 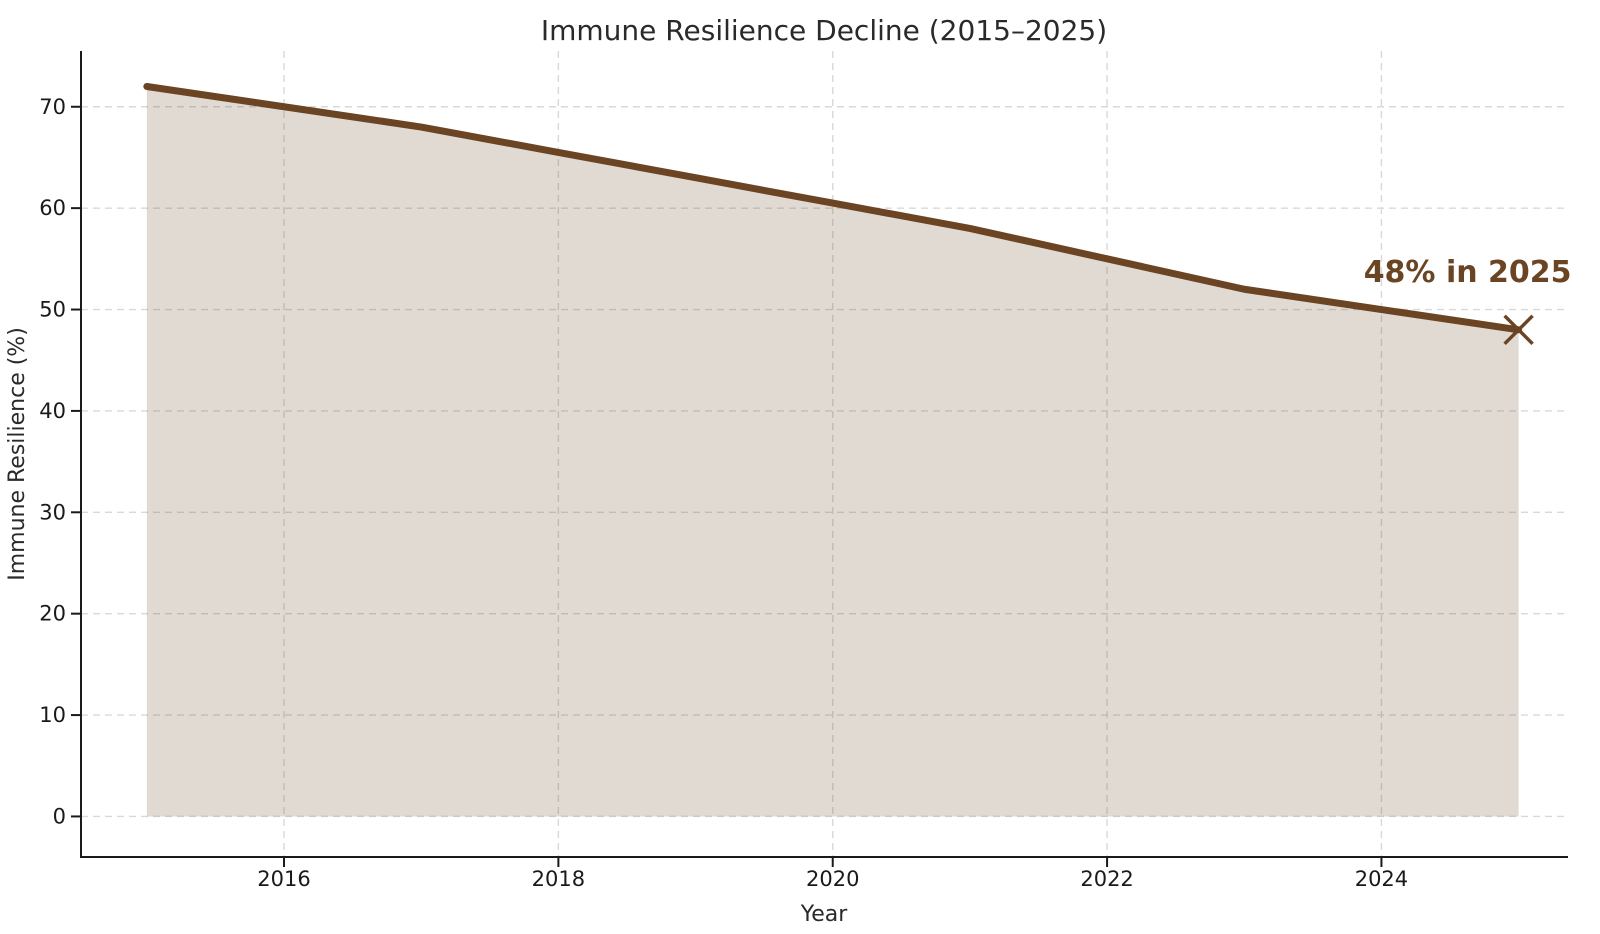 I want to click on y-axis-label: Immune Resilience (%), so click(x=17, y=454).